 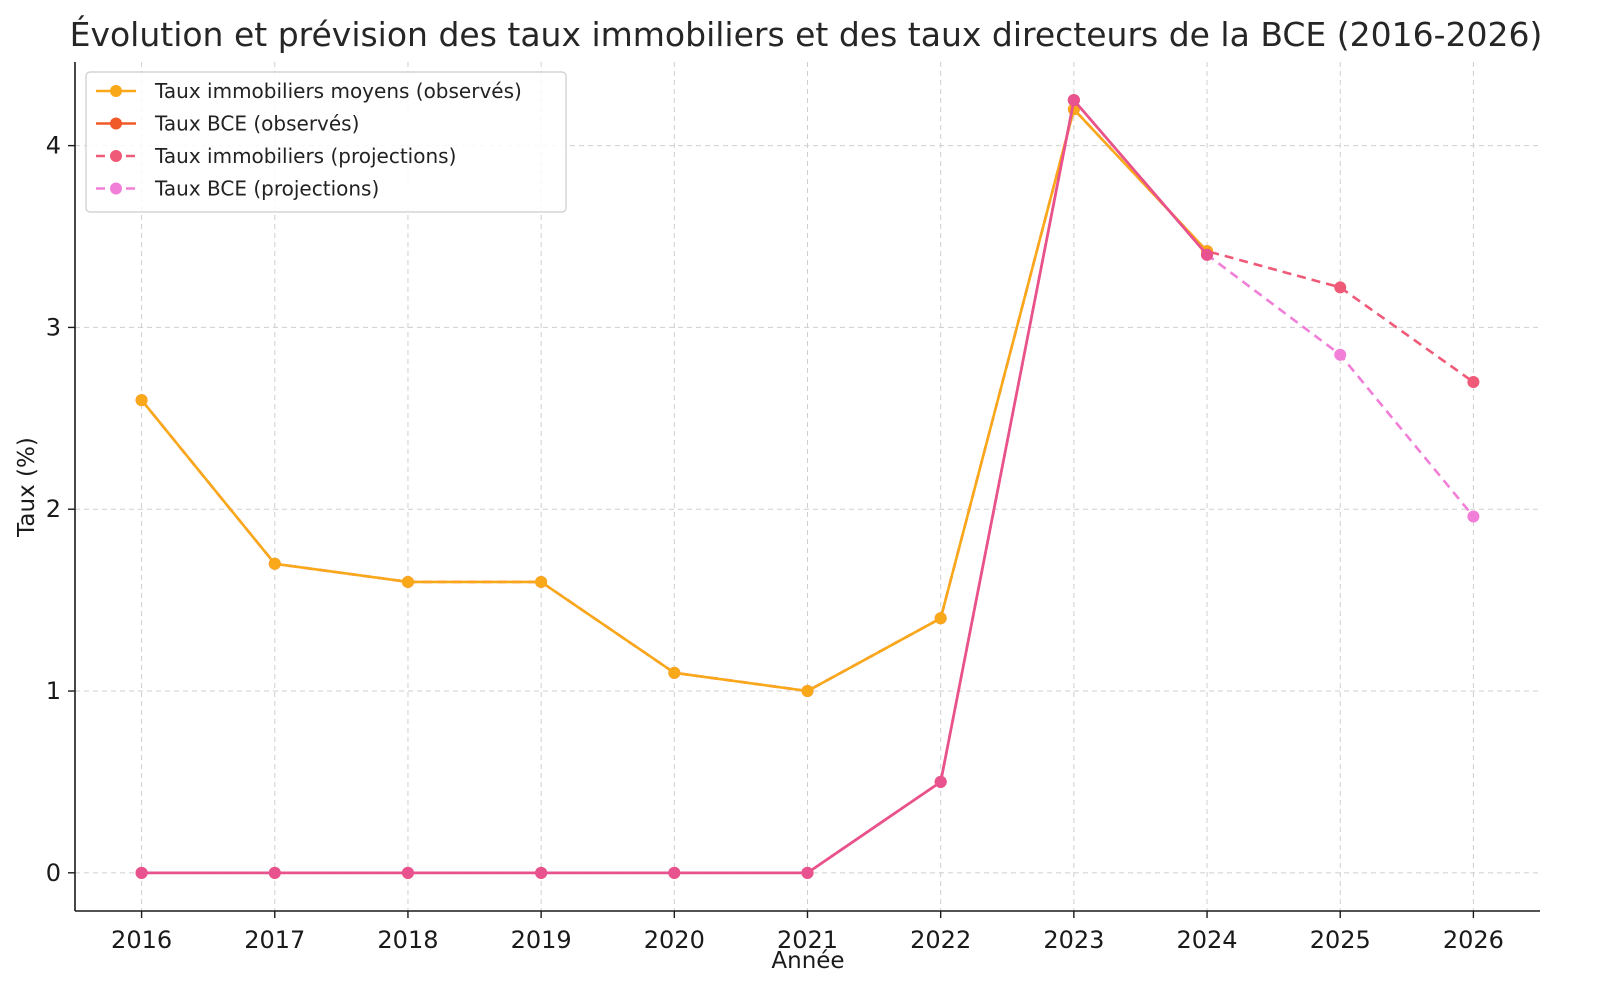 What do you see at coordinates (407, 940) in the screenshot?
I see `x-tick-label: 2018` at bounding box center [407, 940].